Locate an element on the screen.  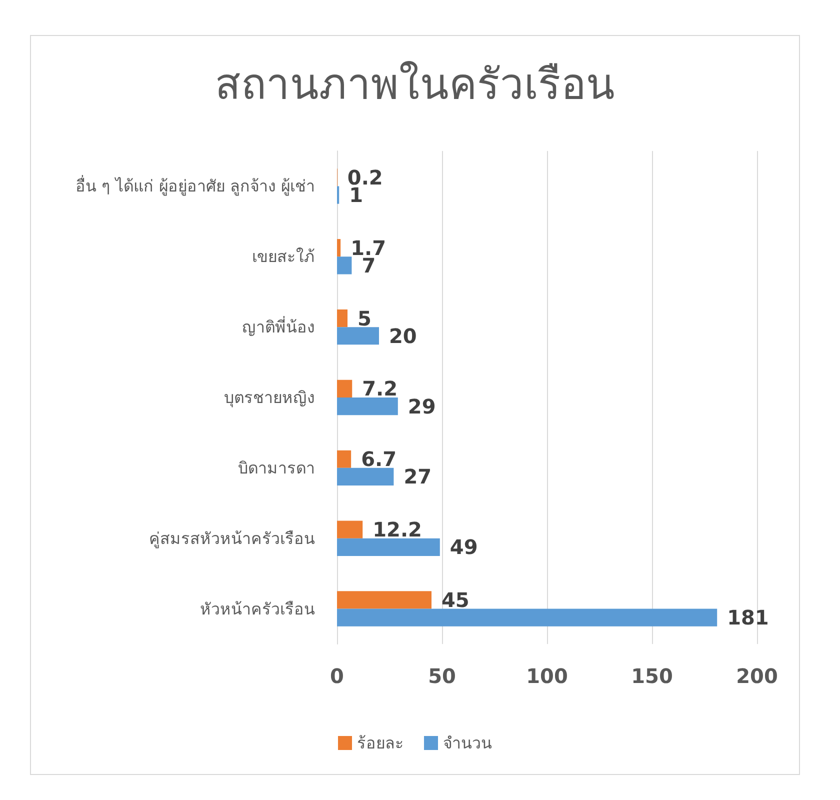
y-tick-label: อื่น ๆ ได้แก่ ผู้อยู่อาศัย ลูกจ้าง ผู้เช่า is located at coordinates (195, 185).